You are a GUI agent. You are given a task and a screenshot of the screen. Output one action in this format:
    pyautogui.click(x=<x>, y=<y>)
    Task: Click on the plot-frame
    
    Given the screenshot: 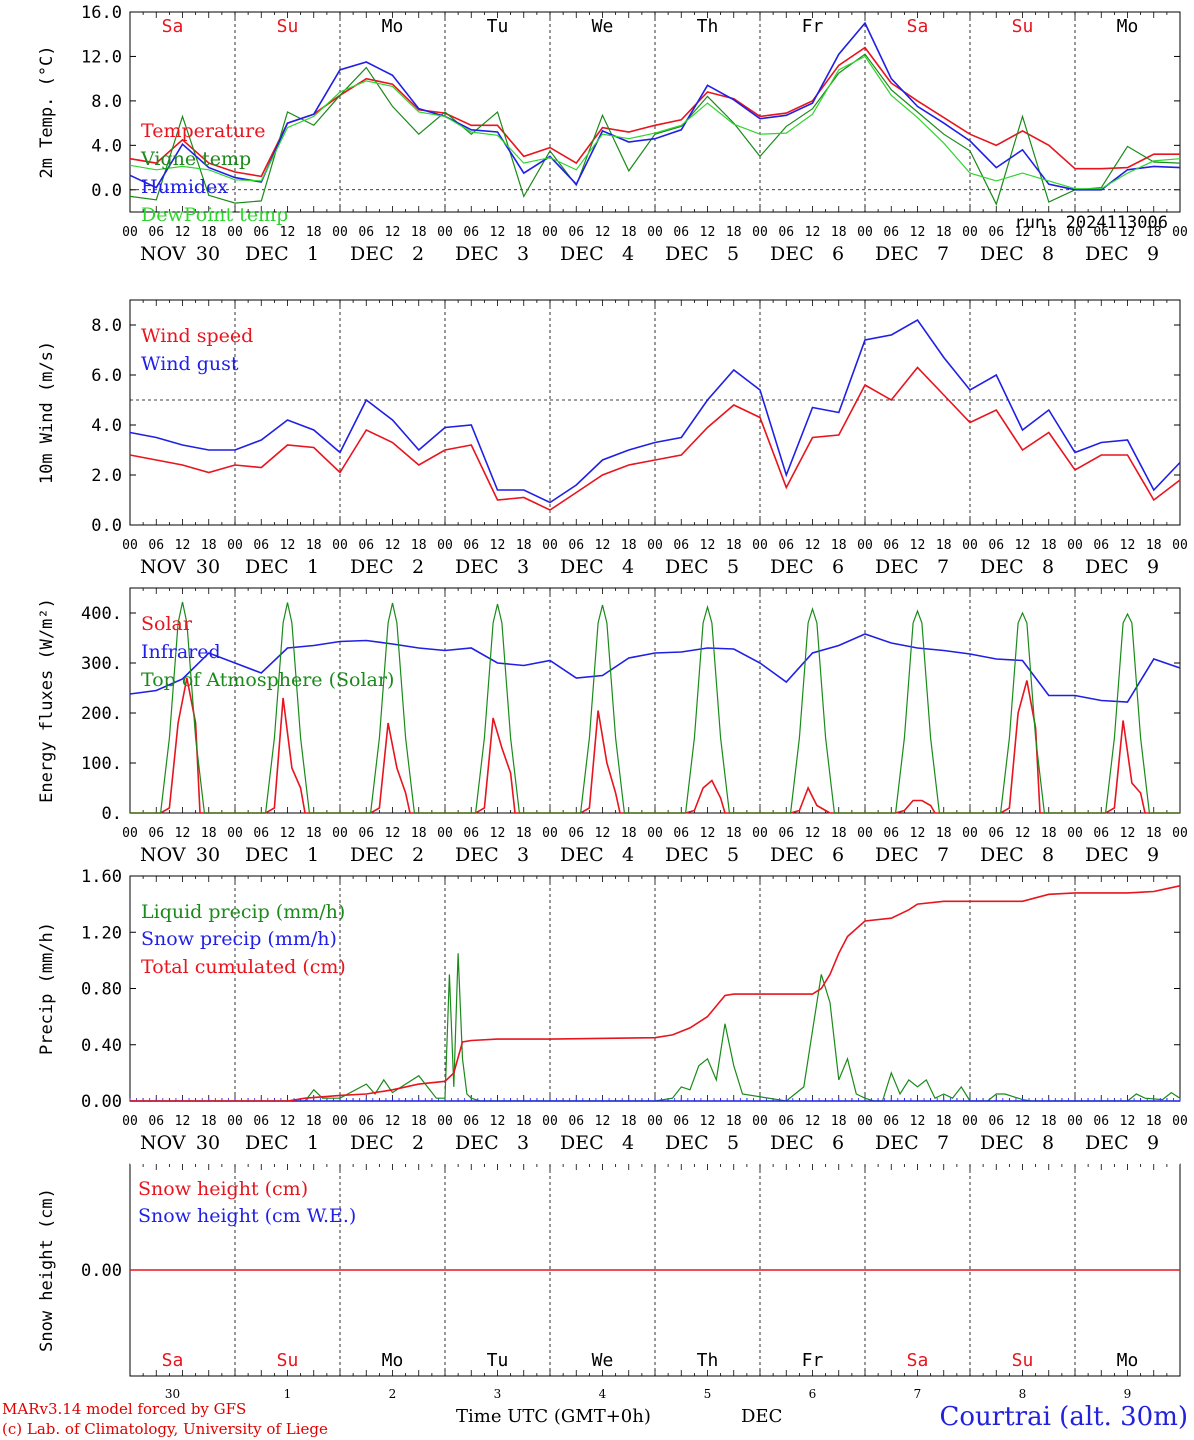 What is the action you would take?
    pyautogui.click(x=655, y=412)
    